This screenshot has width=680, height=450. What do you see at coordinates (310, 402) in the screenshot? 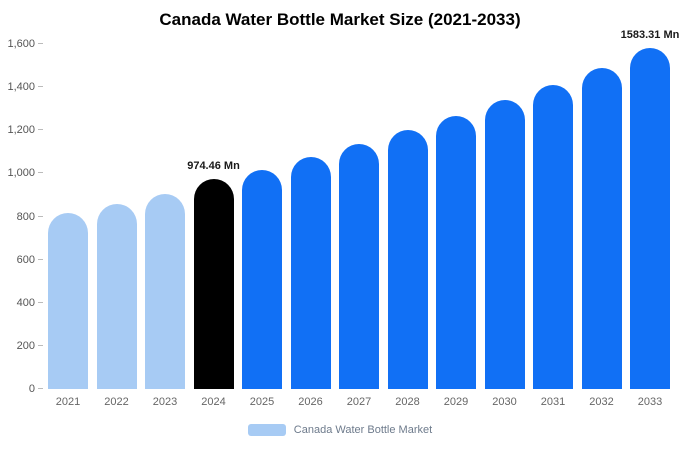
I see `x-axis-label-2026: 2026` at bounding box center [310, 402].